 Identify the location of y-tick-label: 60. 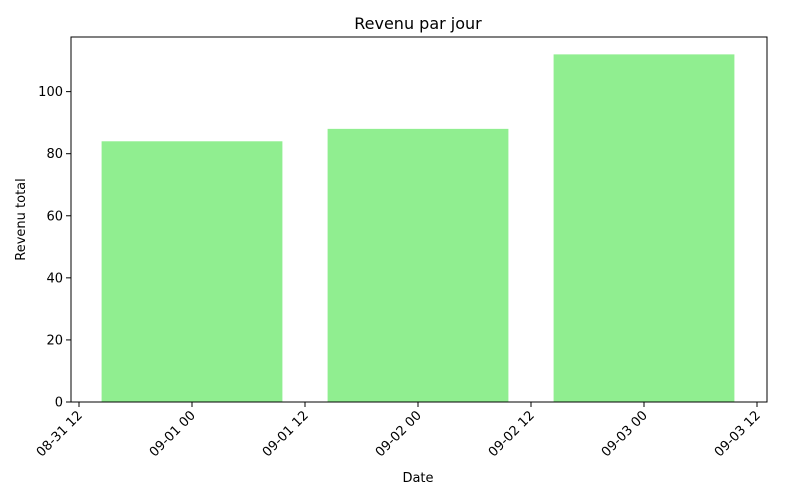
(54, 216).